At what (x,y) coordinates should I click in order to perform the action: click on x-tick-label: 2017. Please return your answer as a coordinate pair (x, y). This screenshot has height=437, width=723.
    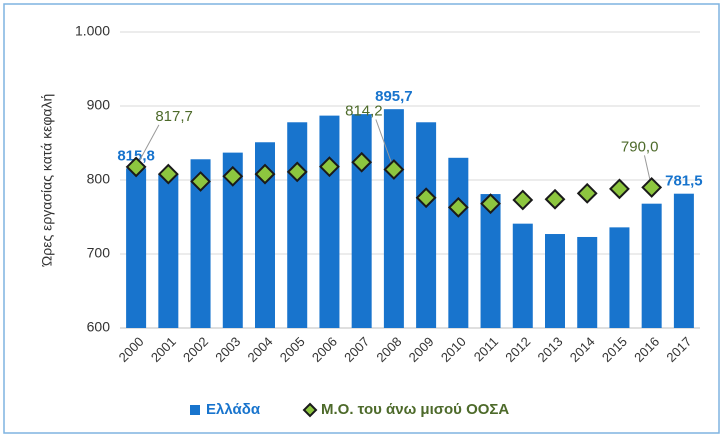
    Looking at the image, I should click on (678, 349).